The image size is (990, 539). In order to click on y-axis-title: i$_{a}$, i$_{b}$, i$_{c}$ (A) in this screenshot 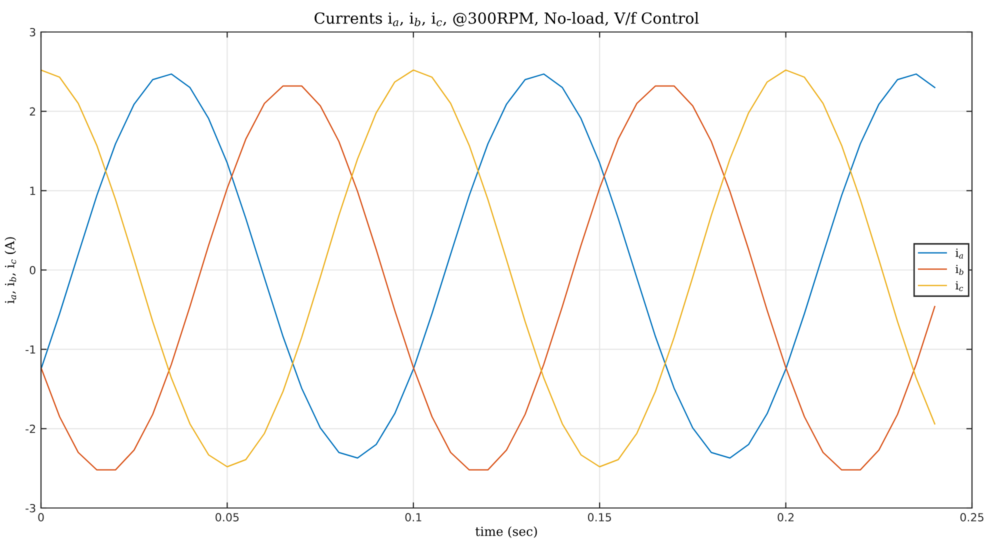, I will do `click(10, 270)`.